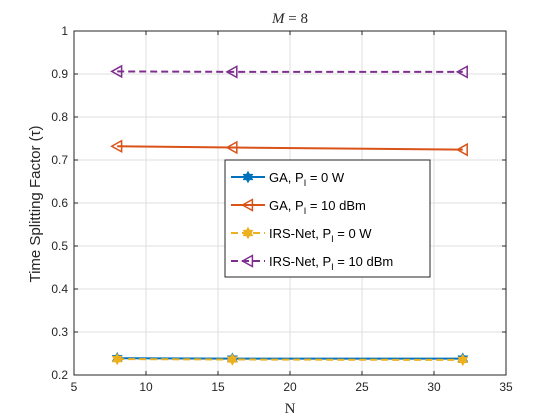  Describe the element at coordinates (290, 387) in the screenshot. I see `x-tick-label: 20` at that location.